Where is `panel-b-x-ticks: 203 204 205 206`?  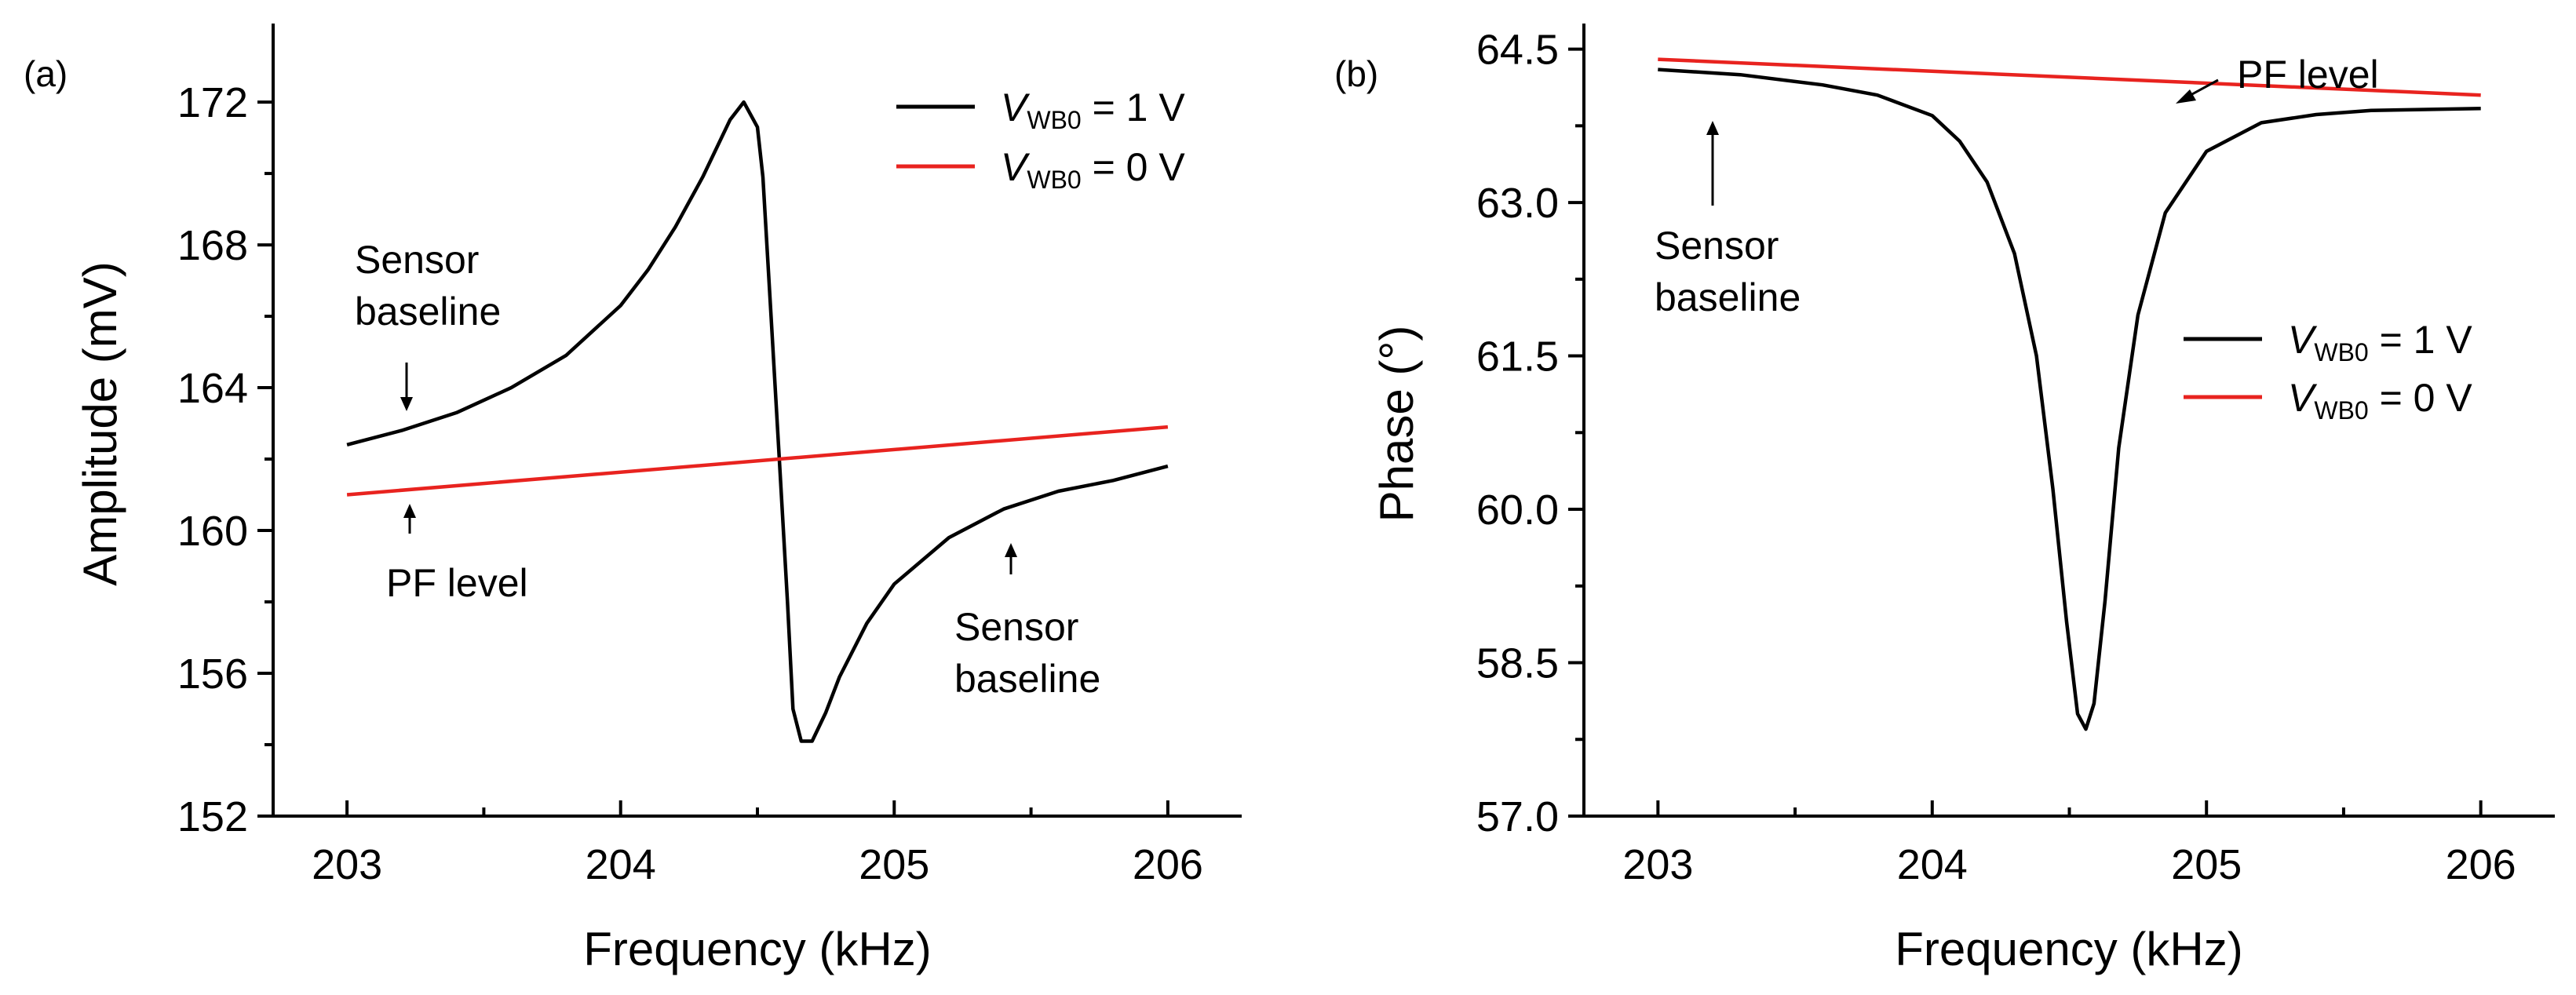 panel-b-x-ticks: 203 204 205 206 is located at coordinates (2069, 844).